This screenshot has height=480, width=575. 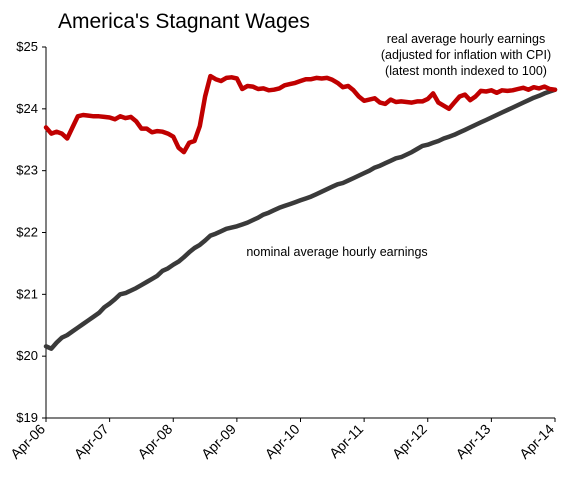 I want to click on y-ticks: $19 $20 $21 $22 $23 $24 $25, so click(x=31, y=232).